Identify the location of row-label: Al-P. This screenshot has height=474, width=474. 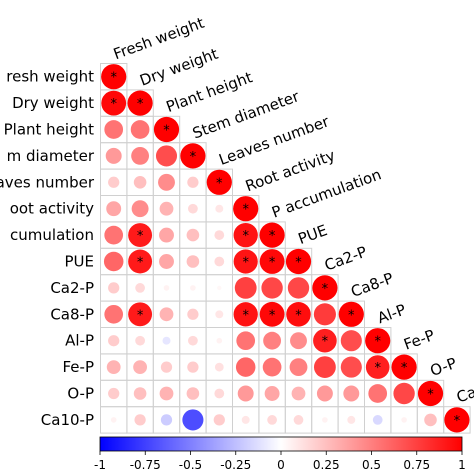
(79, 341).